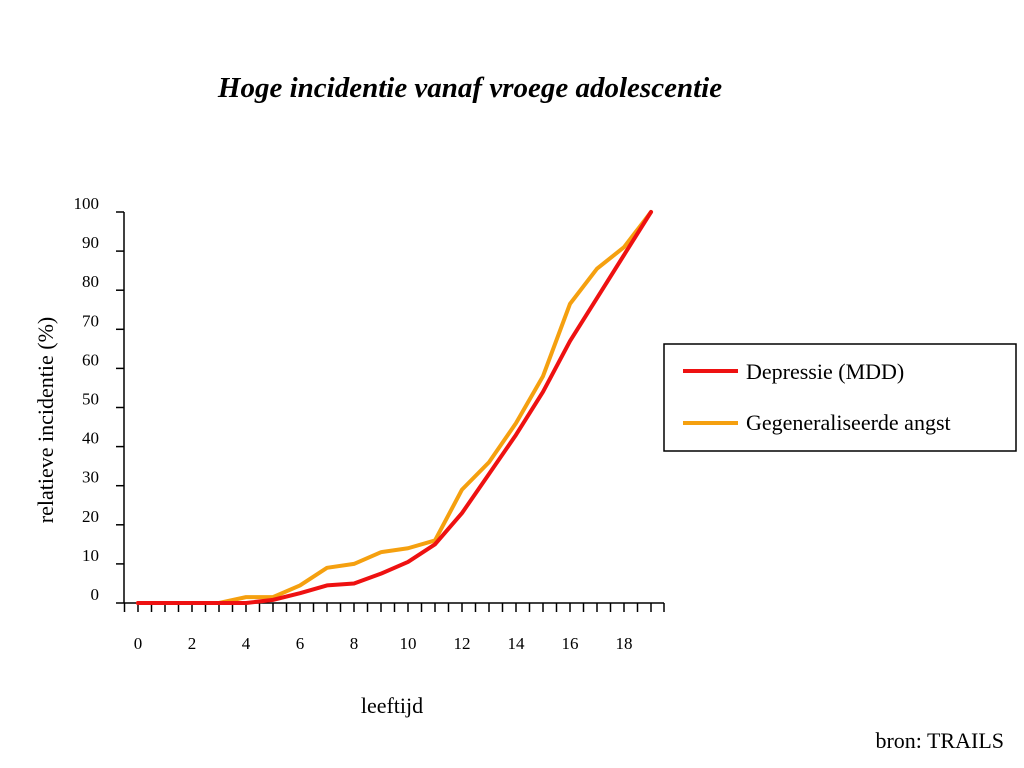  Describe the element at coordinates (90, 320) in the screenshot. I see `y-tick-label: 70` at that location.